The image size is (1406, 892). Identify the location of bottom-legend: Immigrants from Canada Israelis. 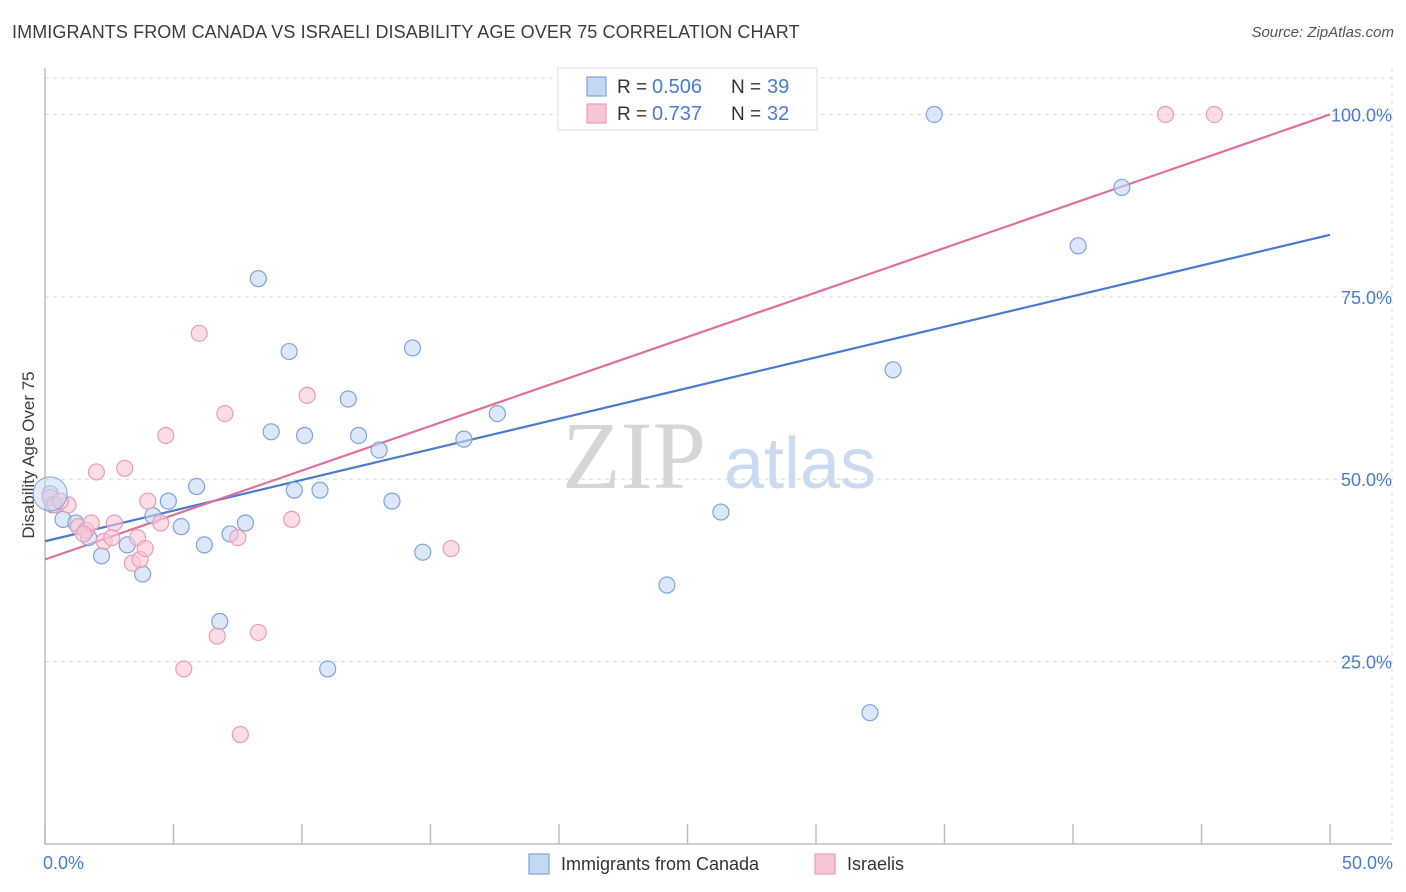
(716, 864).